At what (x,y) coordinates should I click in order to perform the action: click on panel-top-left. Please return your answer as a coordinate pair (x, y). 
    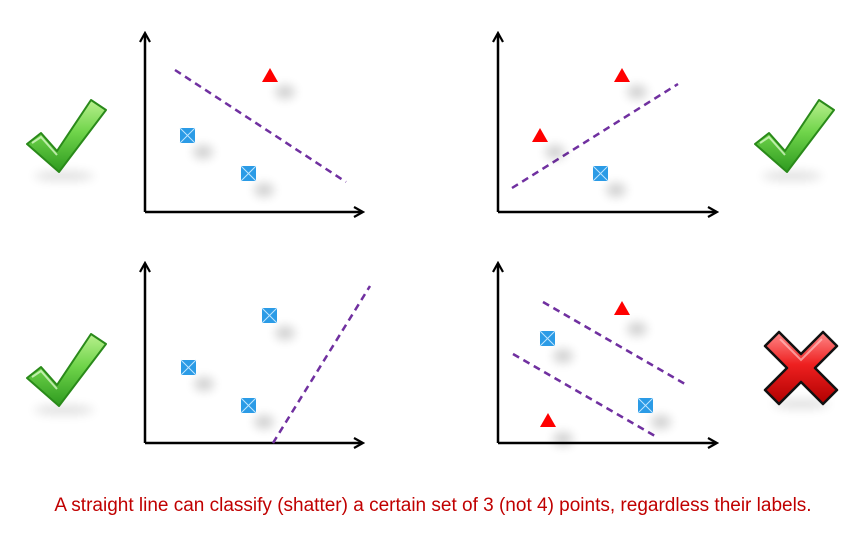
    Looking at the image, I should click on (253, 123).